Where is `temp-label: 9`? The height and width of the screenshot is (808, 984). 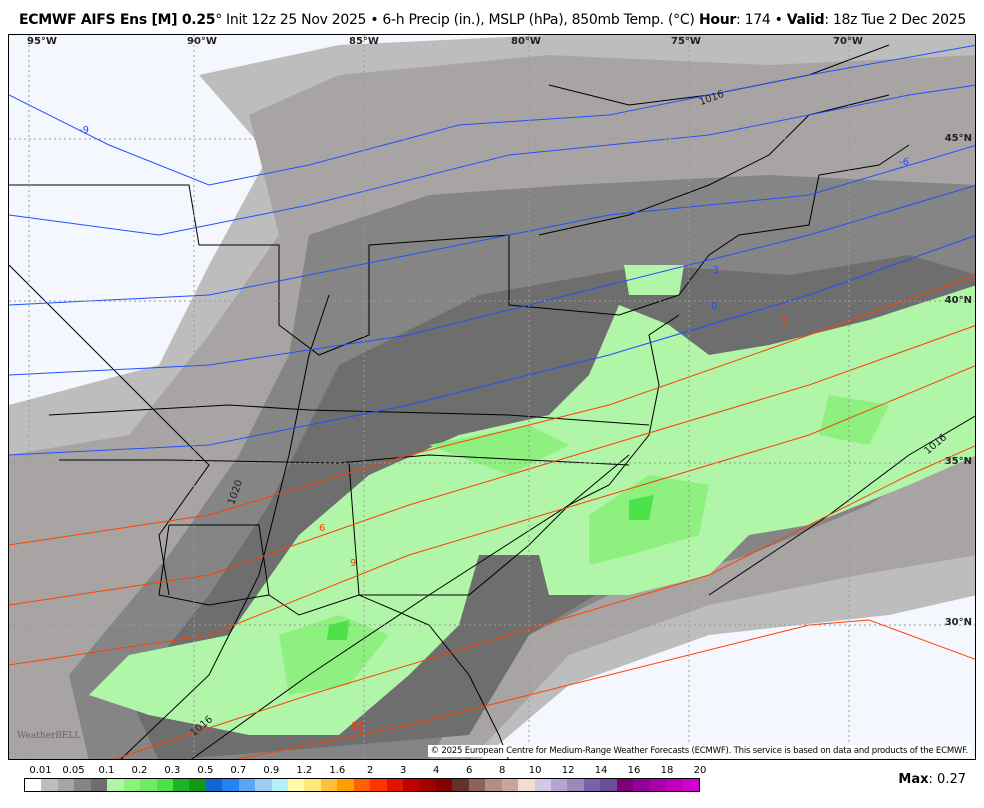
temp-label: 9 is located at coordinates (353, 563).